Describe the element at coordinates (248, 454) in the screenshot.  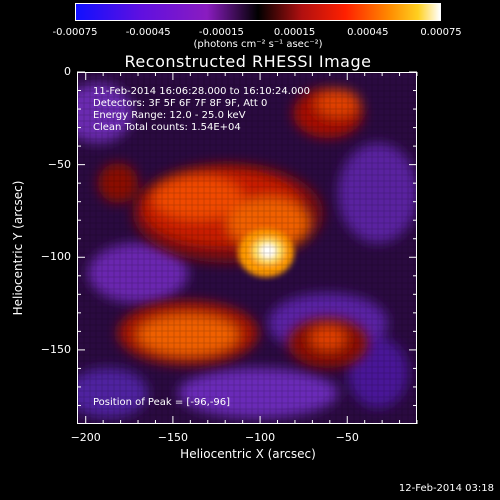
I see `x-axis-label: Heliocentric X (arcsec)` at that location.